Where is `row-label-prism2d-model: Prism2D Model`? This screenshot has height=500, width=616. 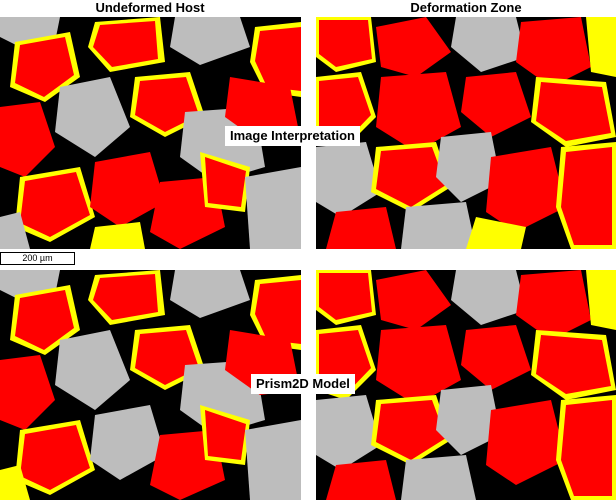 row-label-prism2d-model: Prism2D Model is located at coordinates (303, 384).